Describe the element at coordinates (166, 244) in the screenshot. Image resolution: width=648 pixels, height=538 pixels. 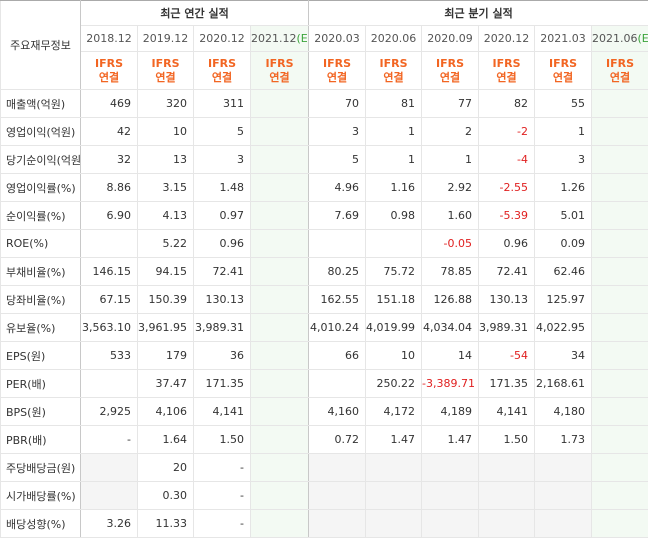
I see `value-cell: 5.22` at that location.